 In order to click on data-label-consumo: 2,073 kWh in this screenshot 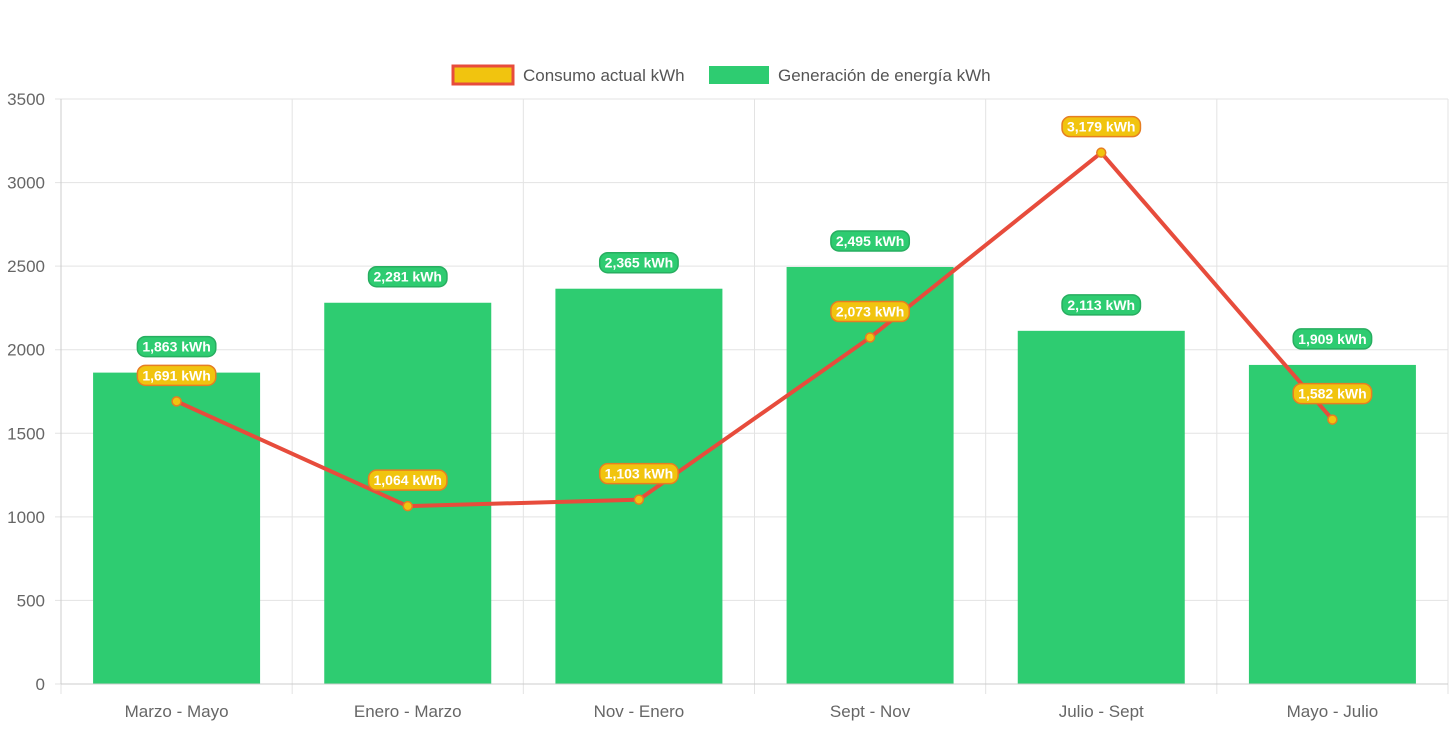, I will do `click(870, 311)`.